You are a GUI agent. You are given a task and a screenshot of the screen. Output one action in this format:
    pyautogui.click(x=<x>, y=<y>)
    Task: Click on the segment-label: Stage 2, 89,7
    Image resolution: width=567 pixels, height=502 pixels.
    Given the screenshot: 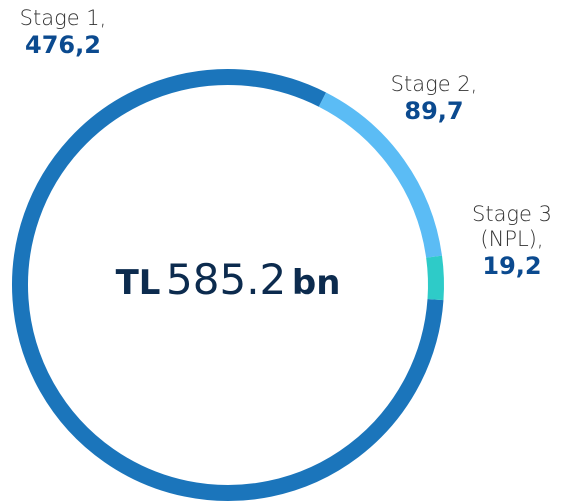 What is the action you would take?
    pyautogui.click(x=434, y=99)
    